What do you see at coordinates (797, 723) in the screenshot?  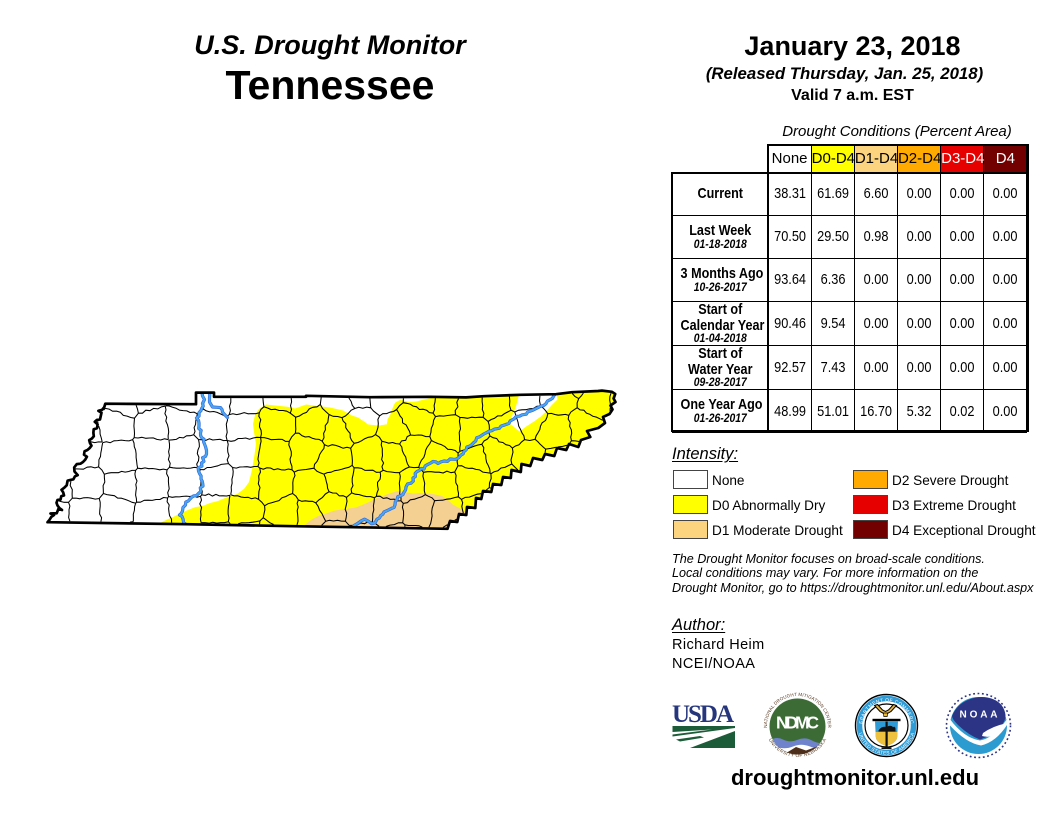 I see `svg-text: NDMC` at bounding box center [797, 723].